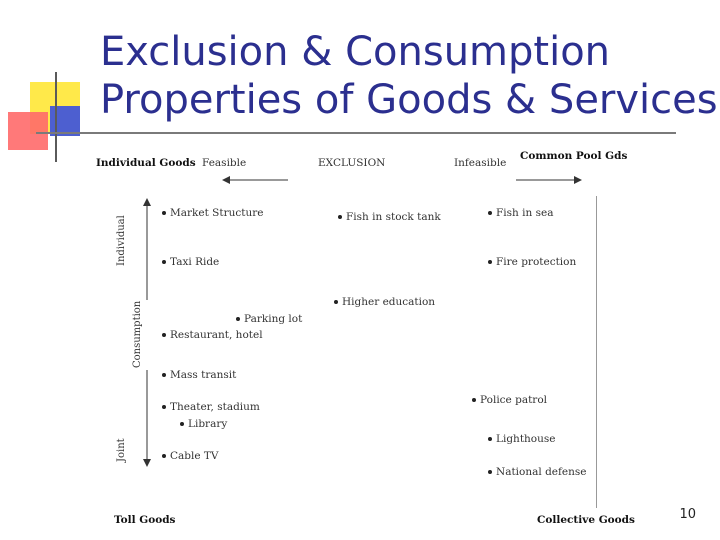 The height and width of the screenshot is (540, 720). Describe the element at coordinates (409, 100) in the screenshot. I see `slide-title-line-2: Properties of Goods & Services` at that location.